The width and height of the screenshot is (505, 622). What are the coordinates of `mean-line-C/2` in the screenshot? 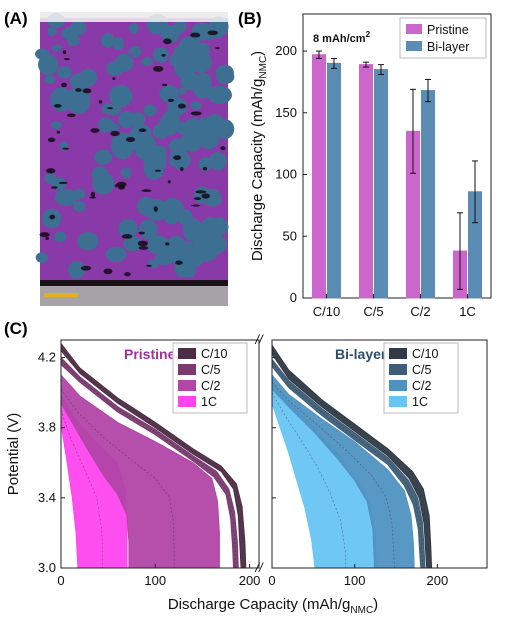 It's located at (117, 478).